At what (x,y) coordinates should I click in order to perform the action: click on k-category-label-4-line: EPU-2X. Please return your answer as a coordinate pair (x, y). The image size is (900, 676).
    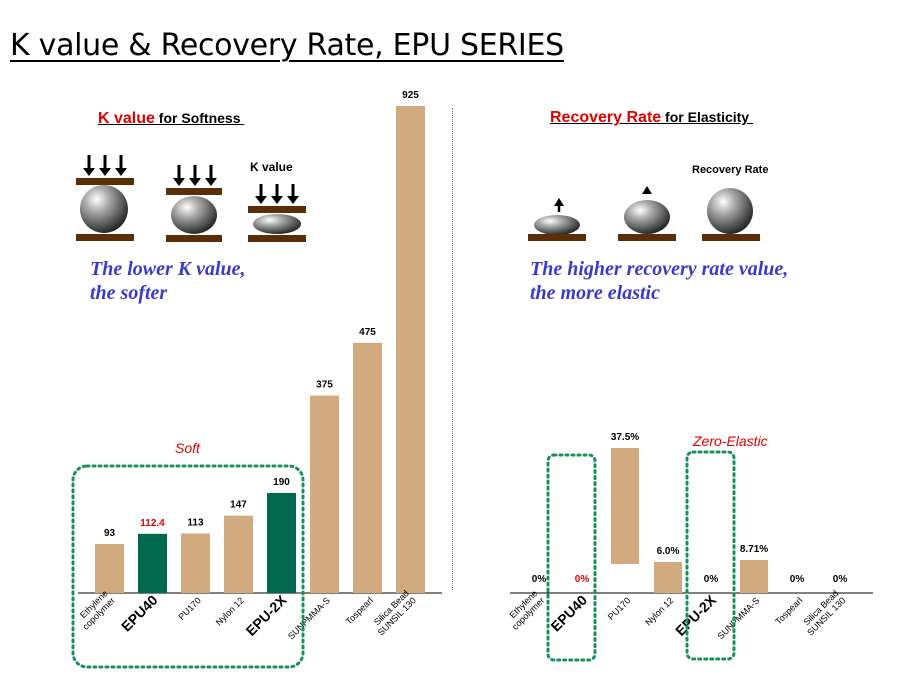
    Looking at the image, I should click on (267, 615).